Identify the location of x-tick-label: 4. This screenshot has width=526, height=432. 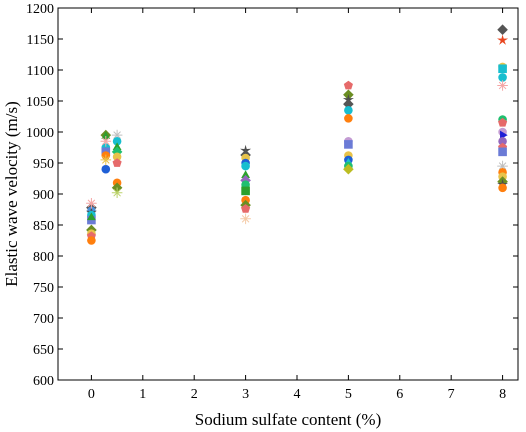
(296, 394).